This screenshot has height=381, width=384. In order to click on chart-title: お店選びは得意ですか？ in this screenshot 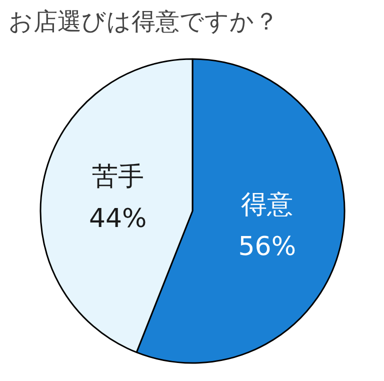, I will do `click(143, 22)`.